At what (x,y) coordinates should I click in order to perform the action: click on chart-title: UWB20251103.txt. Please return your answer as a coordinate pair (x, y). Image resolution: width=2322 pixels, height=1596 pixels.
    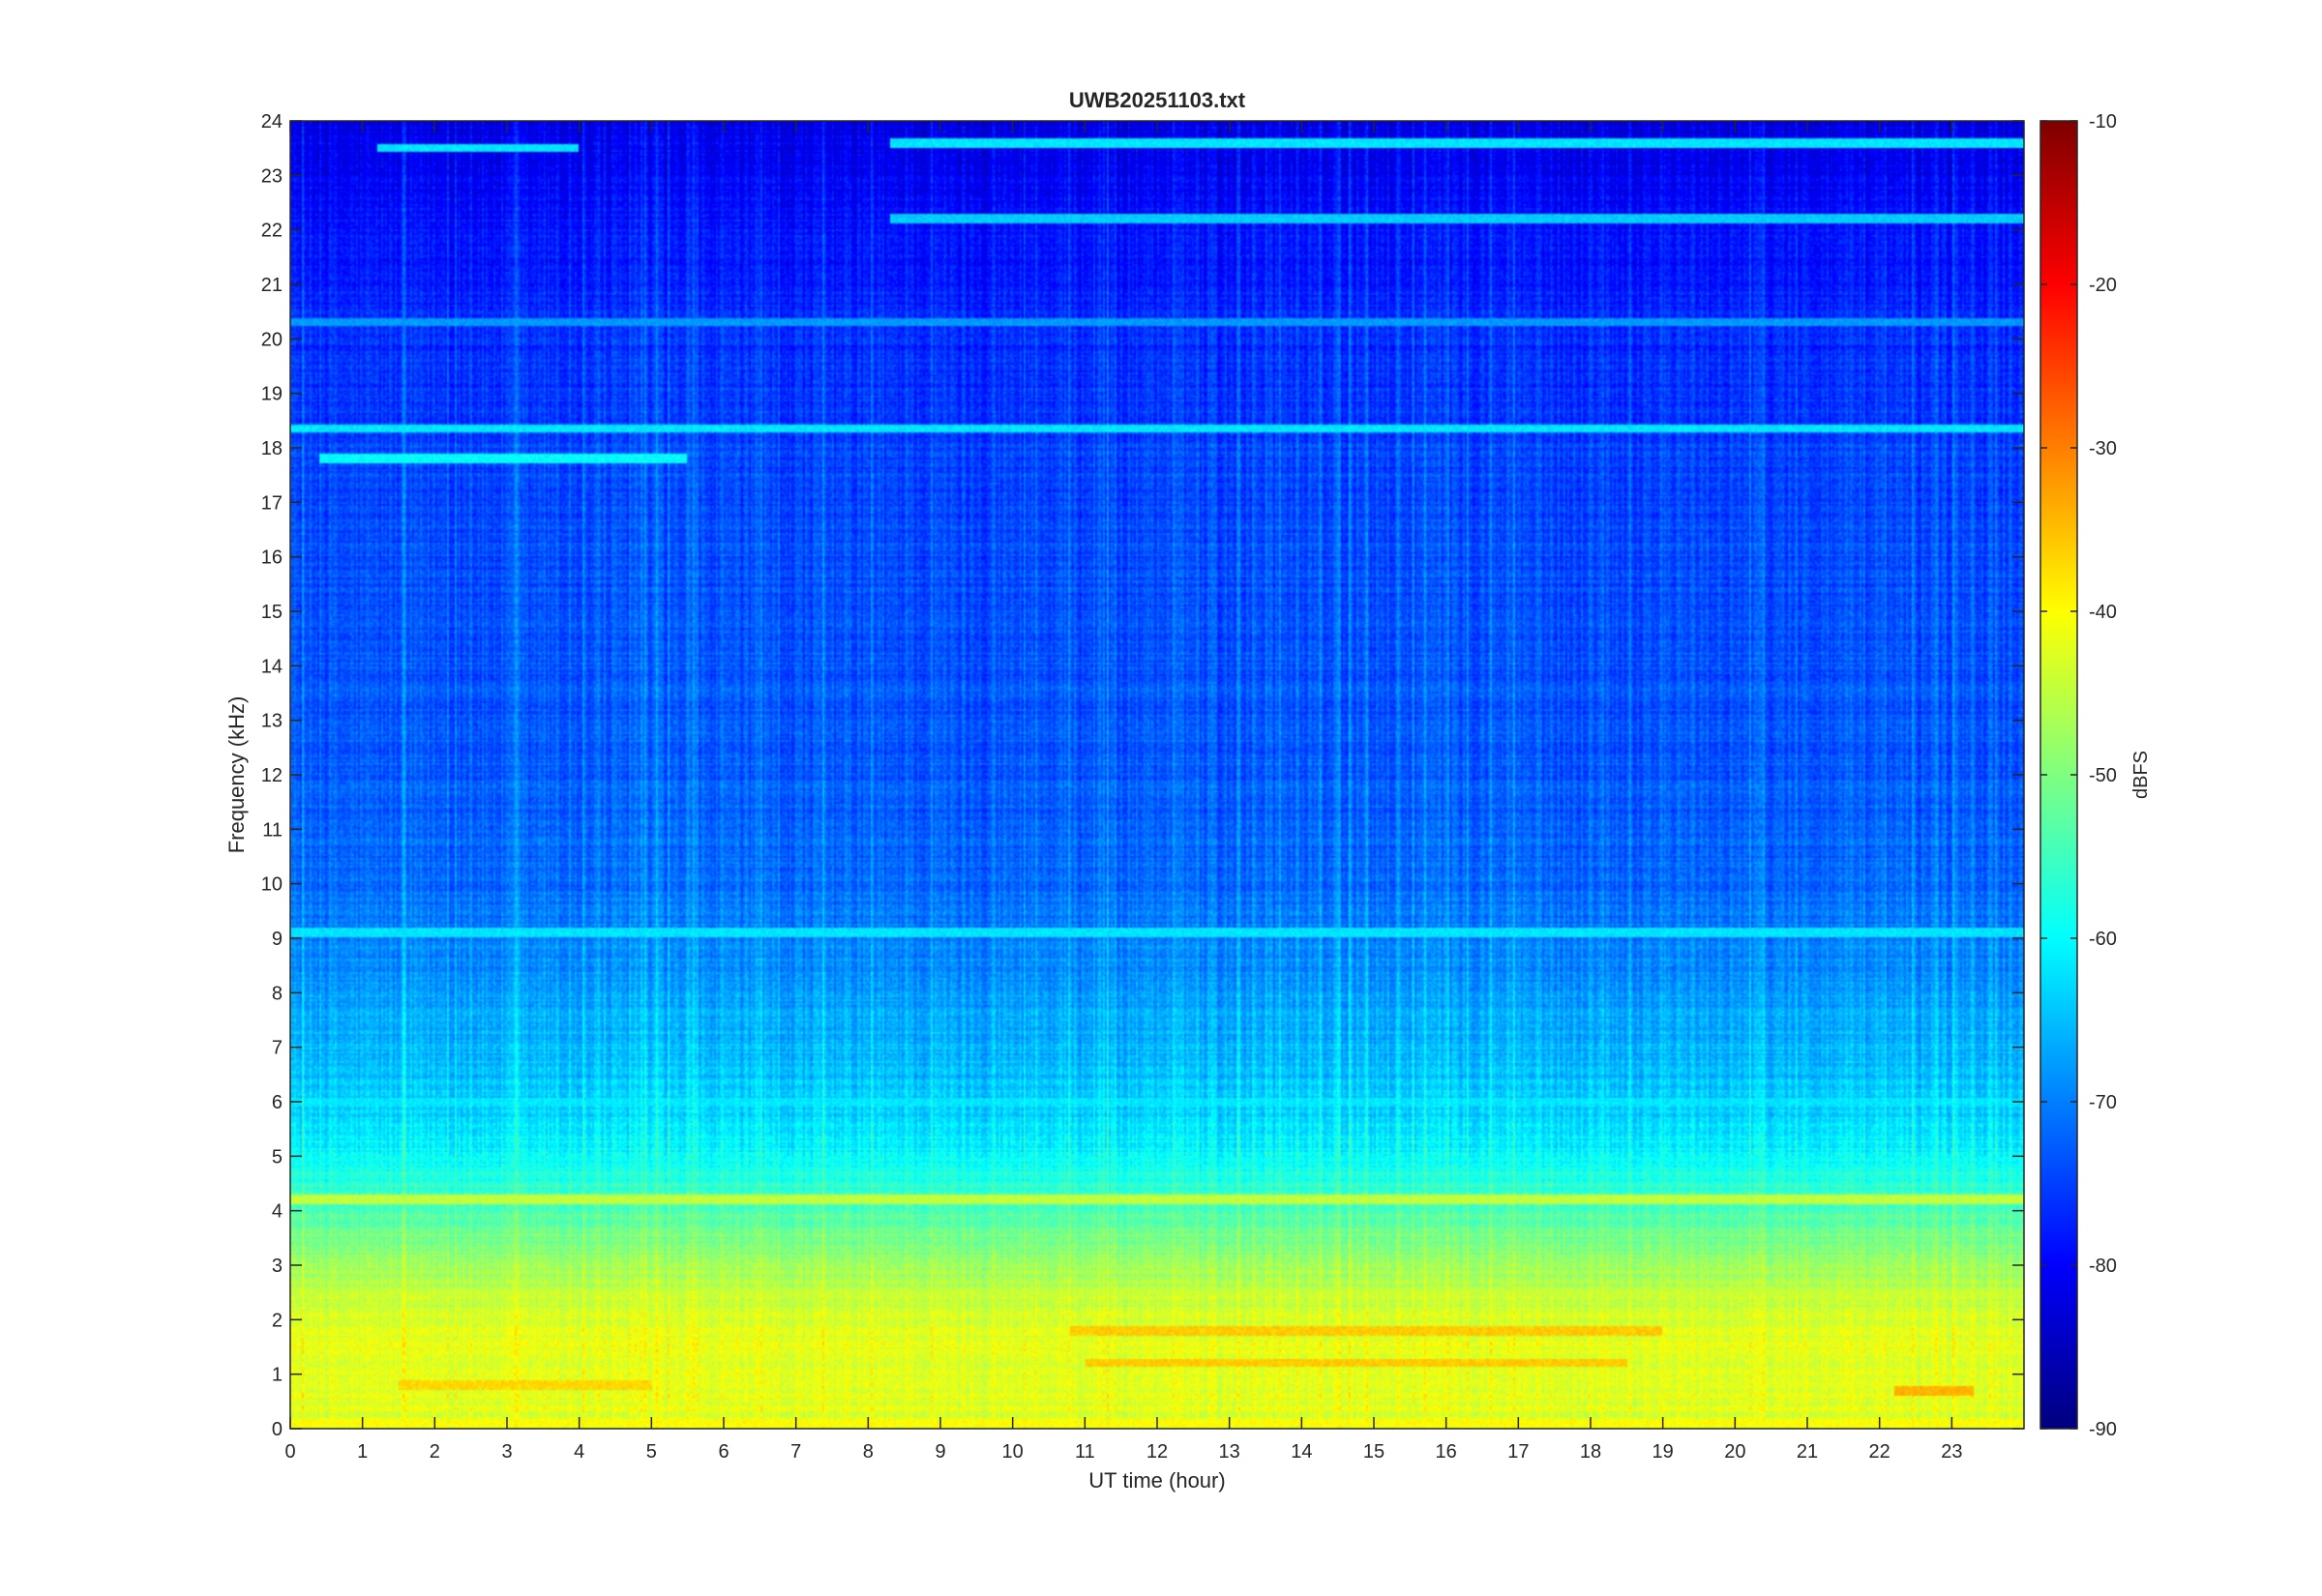
    Looking at the image, I should click on (1157, 100).